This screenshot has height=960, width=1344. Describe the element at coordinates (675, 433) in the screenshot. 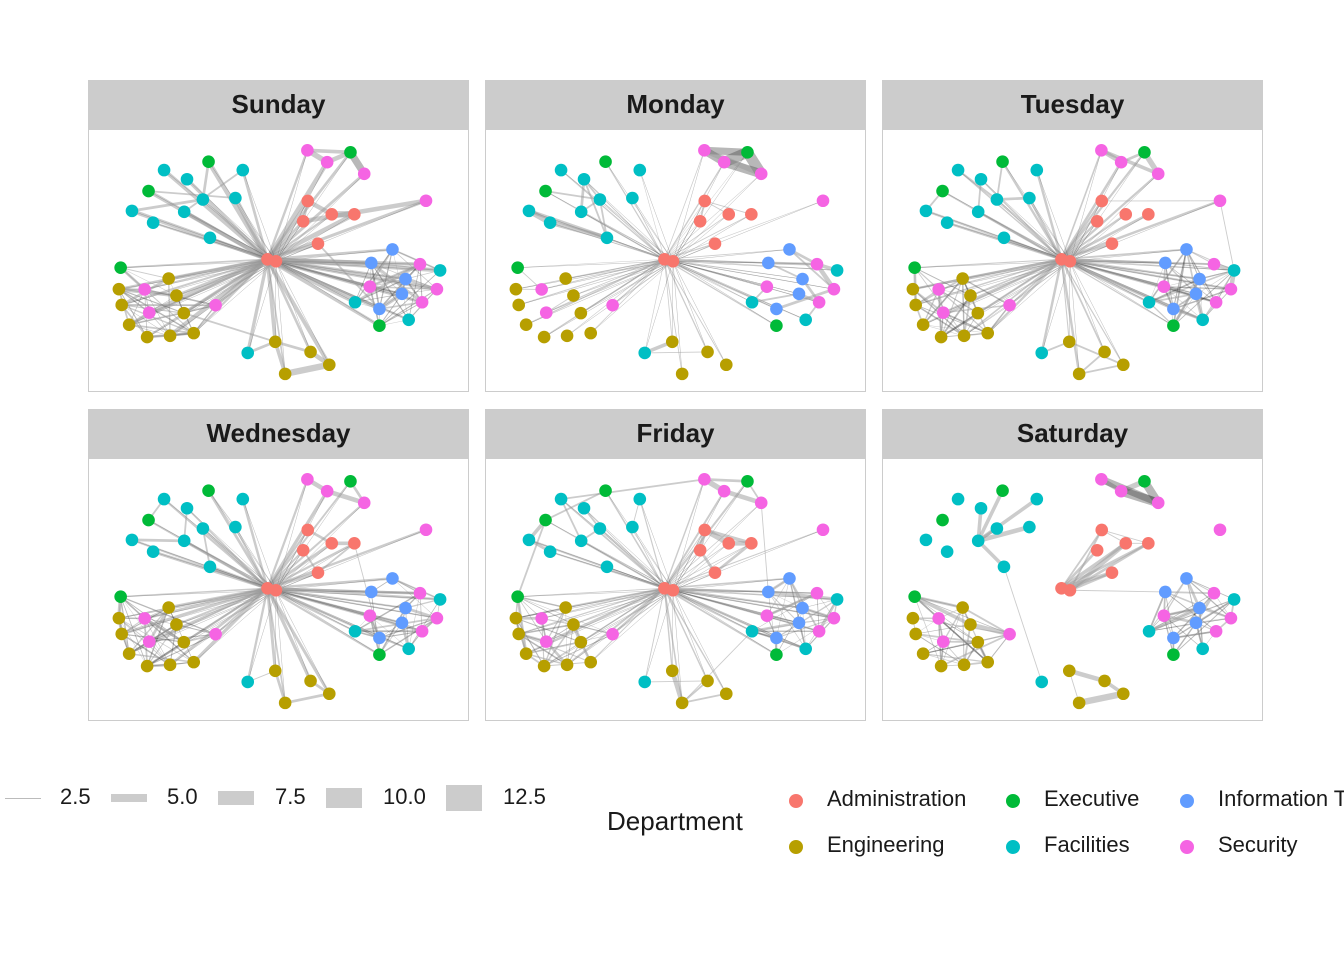

I see `facet-strip-label: Friday` at that location.